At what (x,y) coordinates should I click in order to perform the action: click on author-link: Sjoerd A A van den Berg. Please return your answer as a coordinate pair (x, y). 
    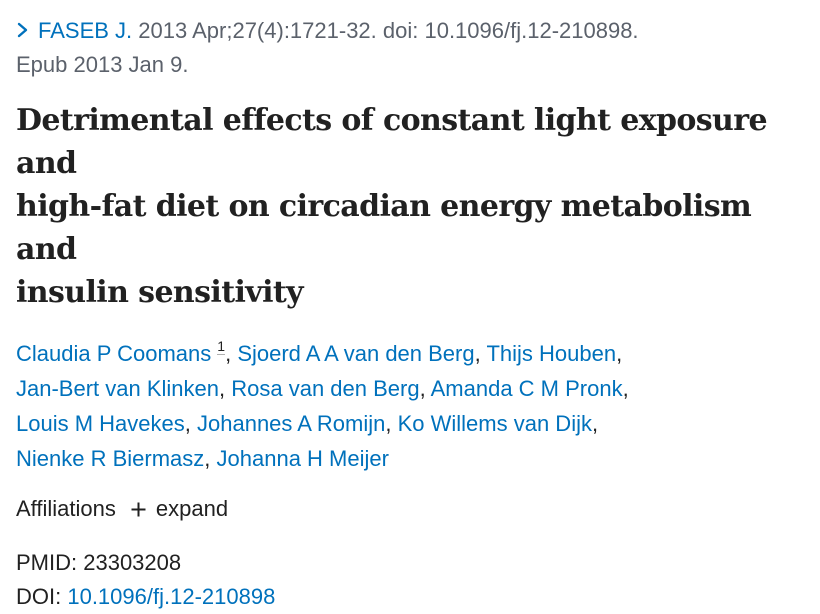
    Looking at the image, I should click on (356, 353).